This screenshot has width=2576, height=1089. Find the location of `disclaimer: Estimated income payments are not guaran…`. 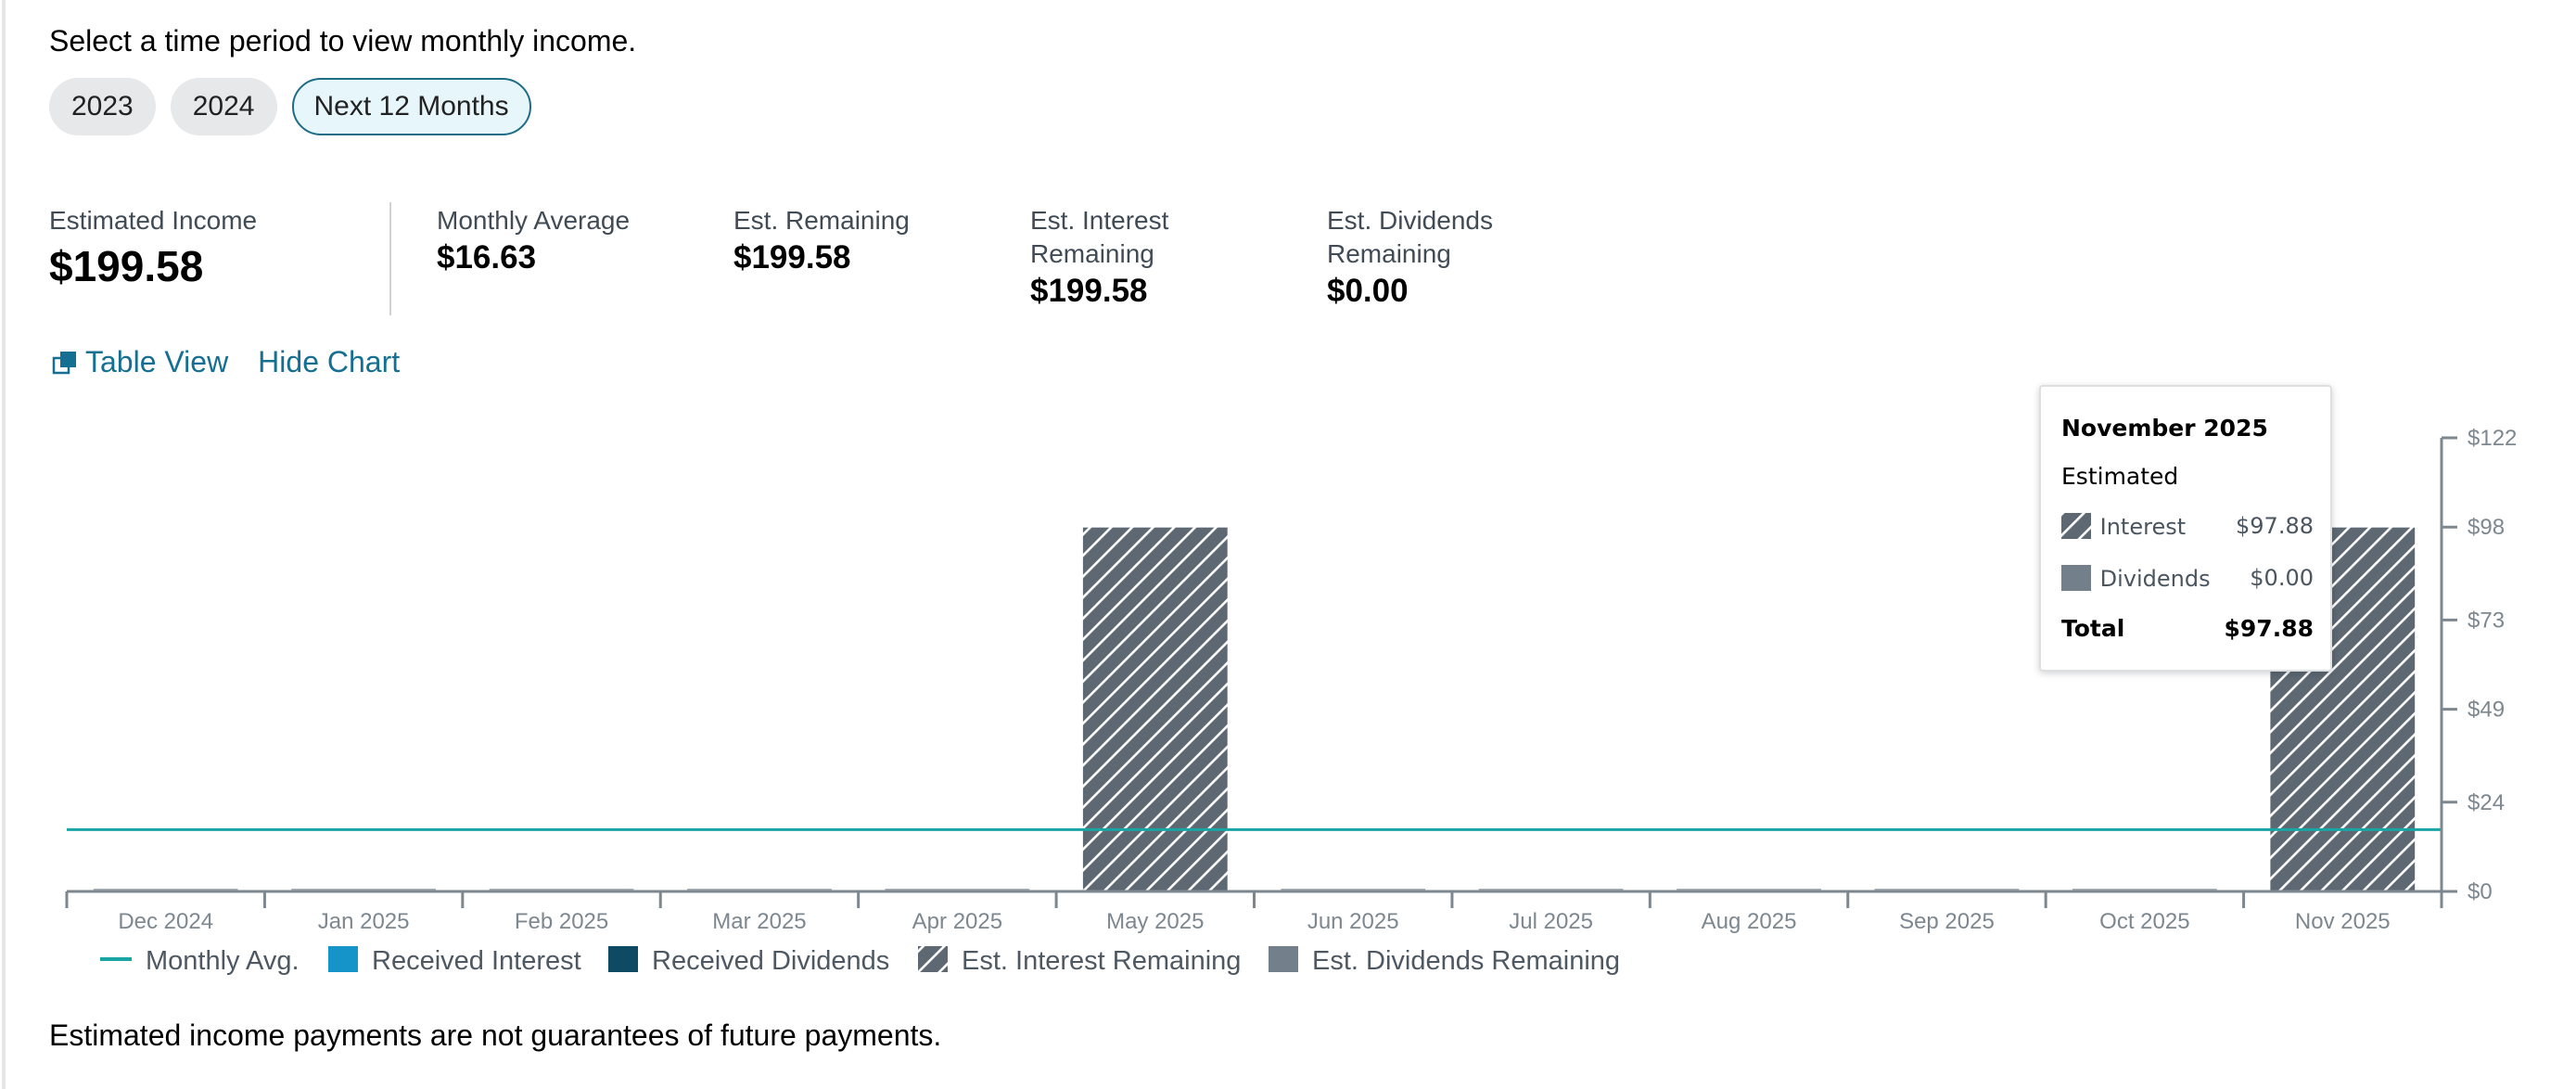

disclaimer: Estimated income payments are not guaran… is located at coordinates (495, 1035).